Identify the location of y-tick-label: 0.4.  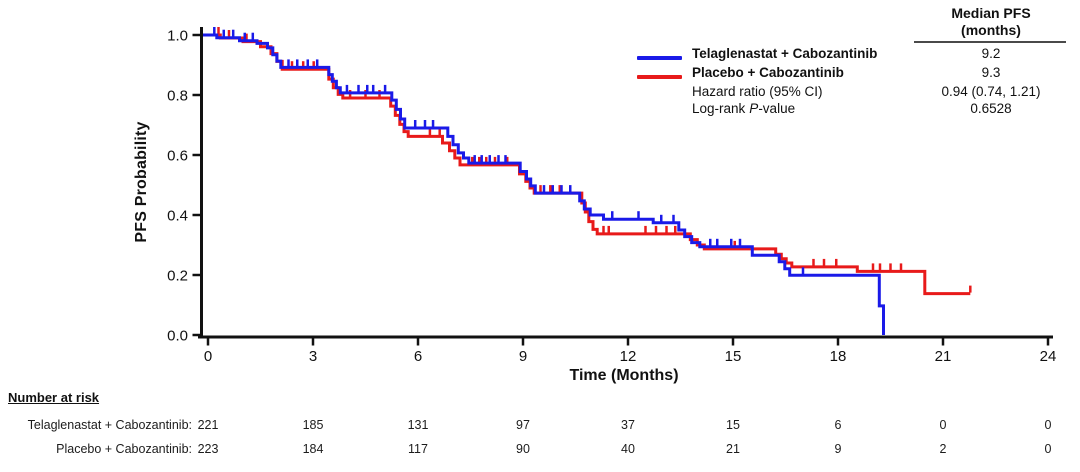
(177, 216).